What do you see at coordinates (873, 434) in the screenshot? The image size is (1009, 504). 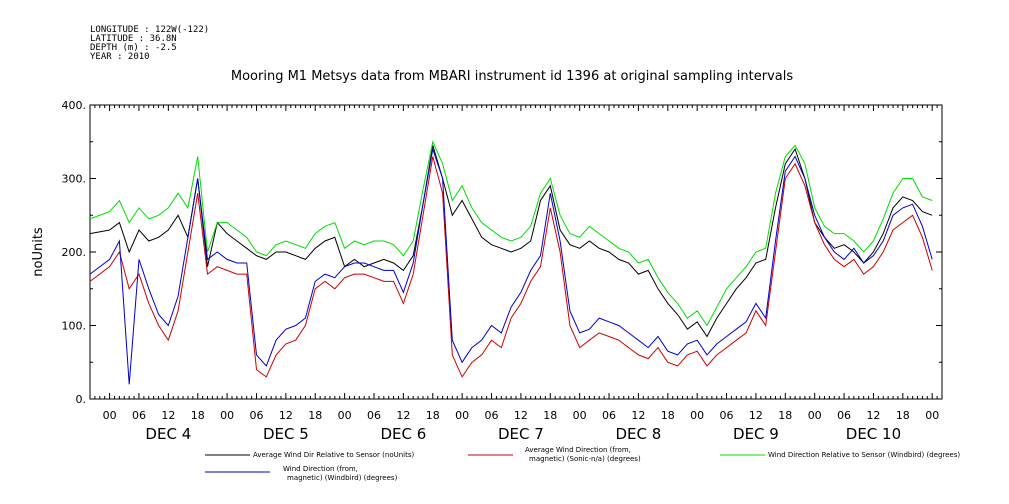 I see `day-label: DEC 10` at bounding box center [873, 434].